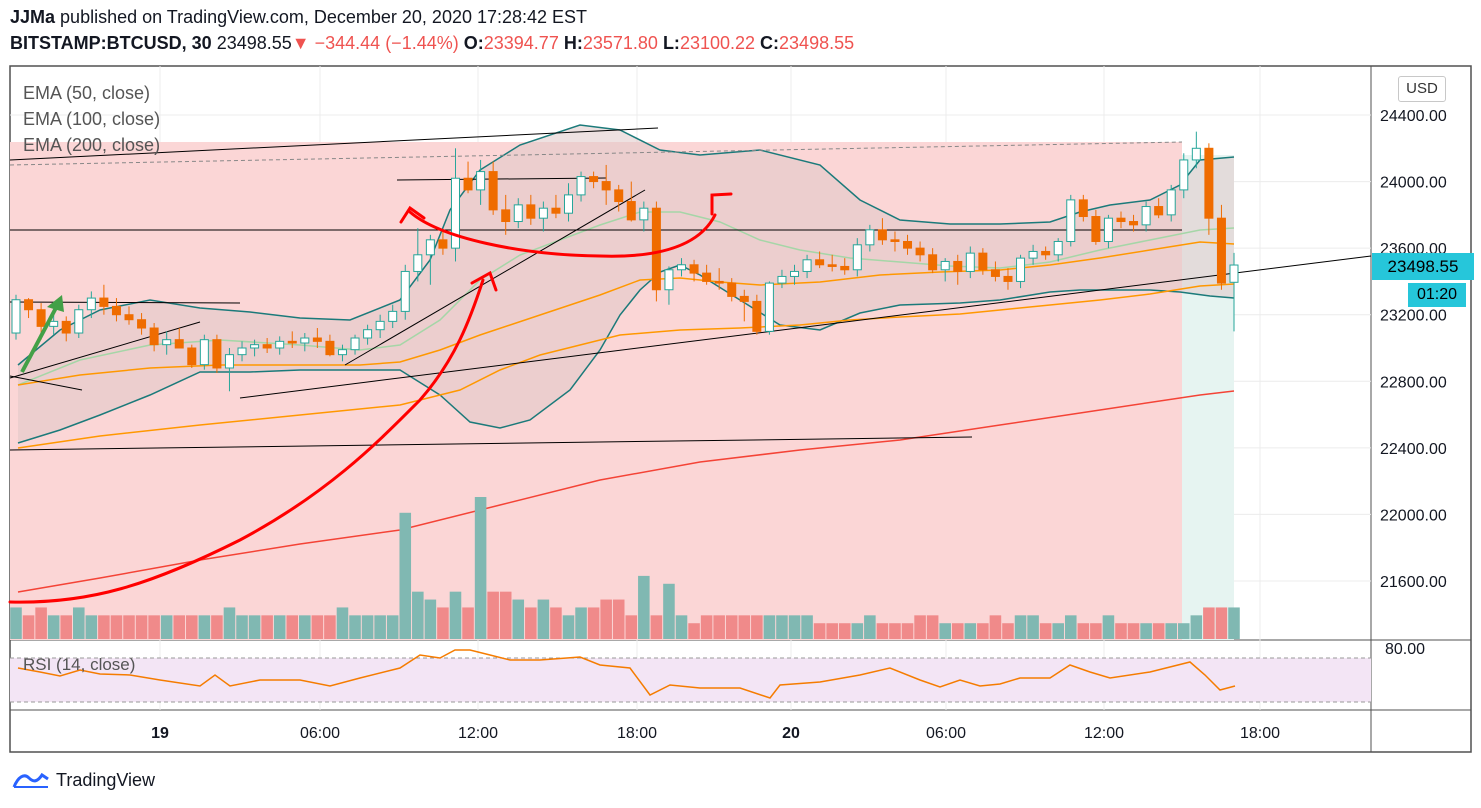 The width and height of the screenshot is (1481, 808). I want to click on last-price-tag: 23498.55, so click(1423, 266).